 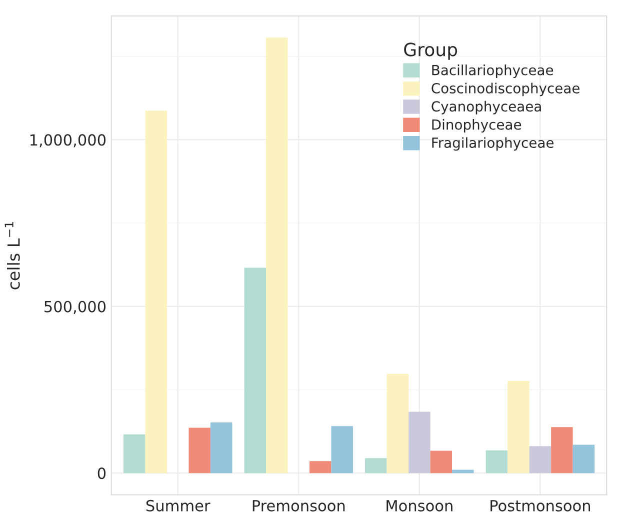 What do you see at coordinates (419, 506) in the screenshot?
I see `x-tick-label: Monsoon` at bounding box center [419, 506].